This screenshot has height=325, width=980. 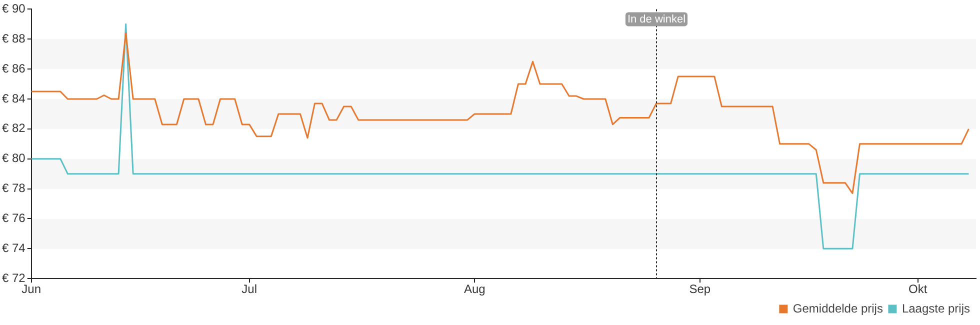 What do you see at coordinates (250, 289) in the screenshot?
I see `x-tick-label: Jul` at bounding box center [250, 289].